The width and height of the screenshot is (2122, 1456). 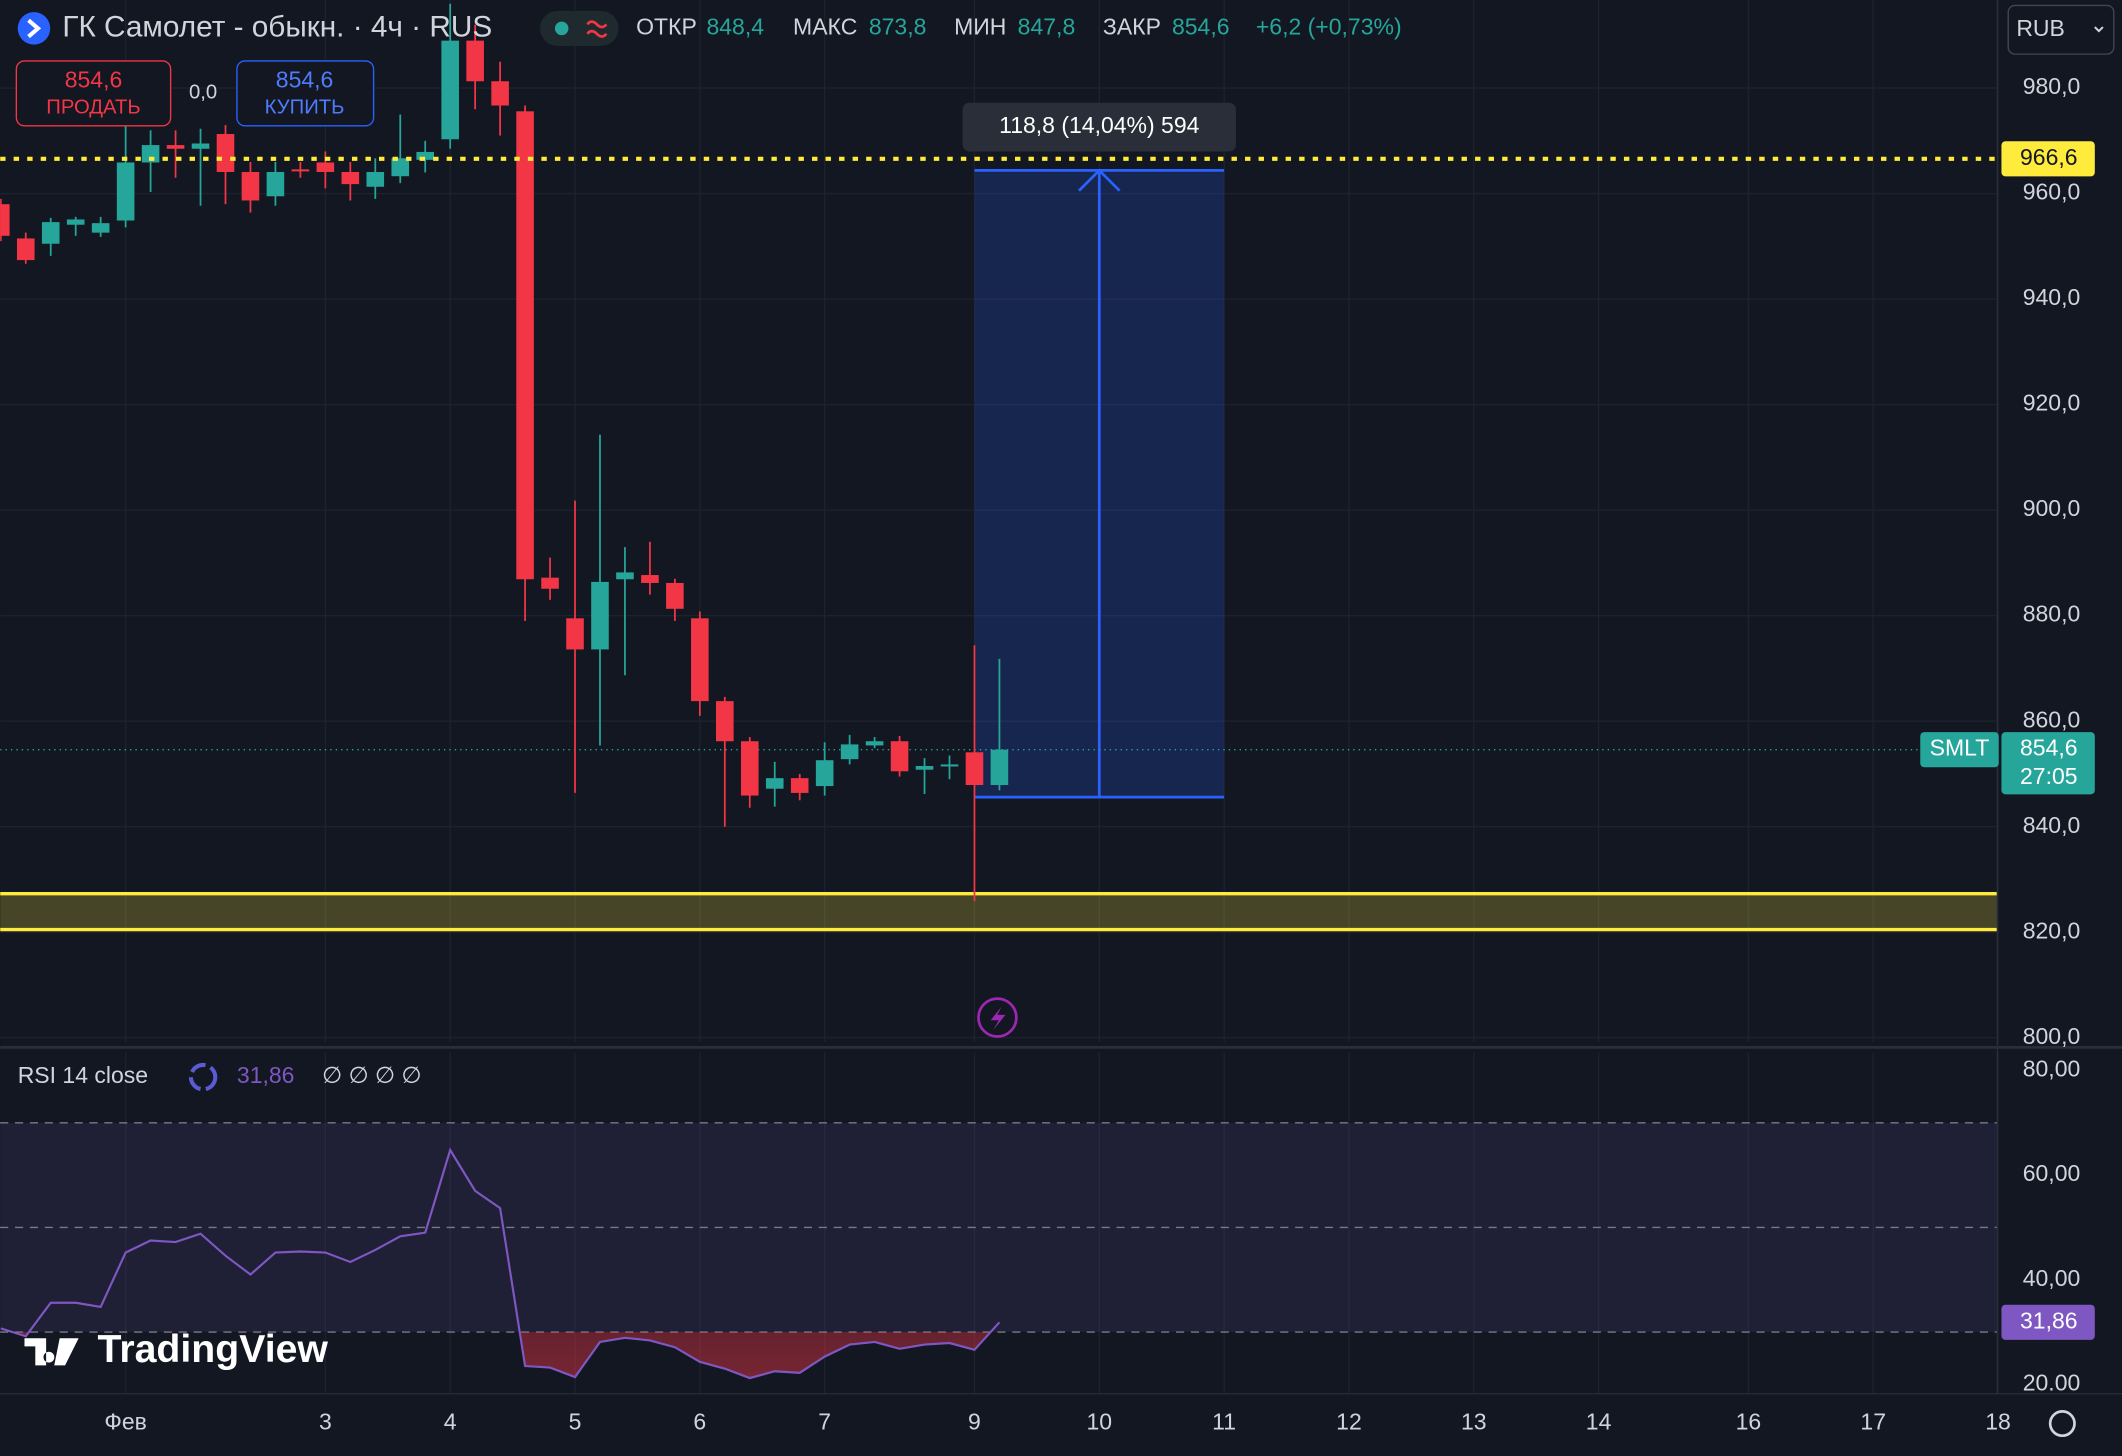 What do you see at coordinates (305, 93) in the screenshot?
I see `buy-button` at bounding box center [305, 93].